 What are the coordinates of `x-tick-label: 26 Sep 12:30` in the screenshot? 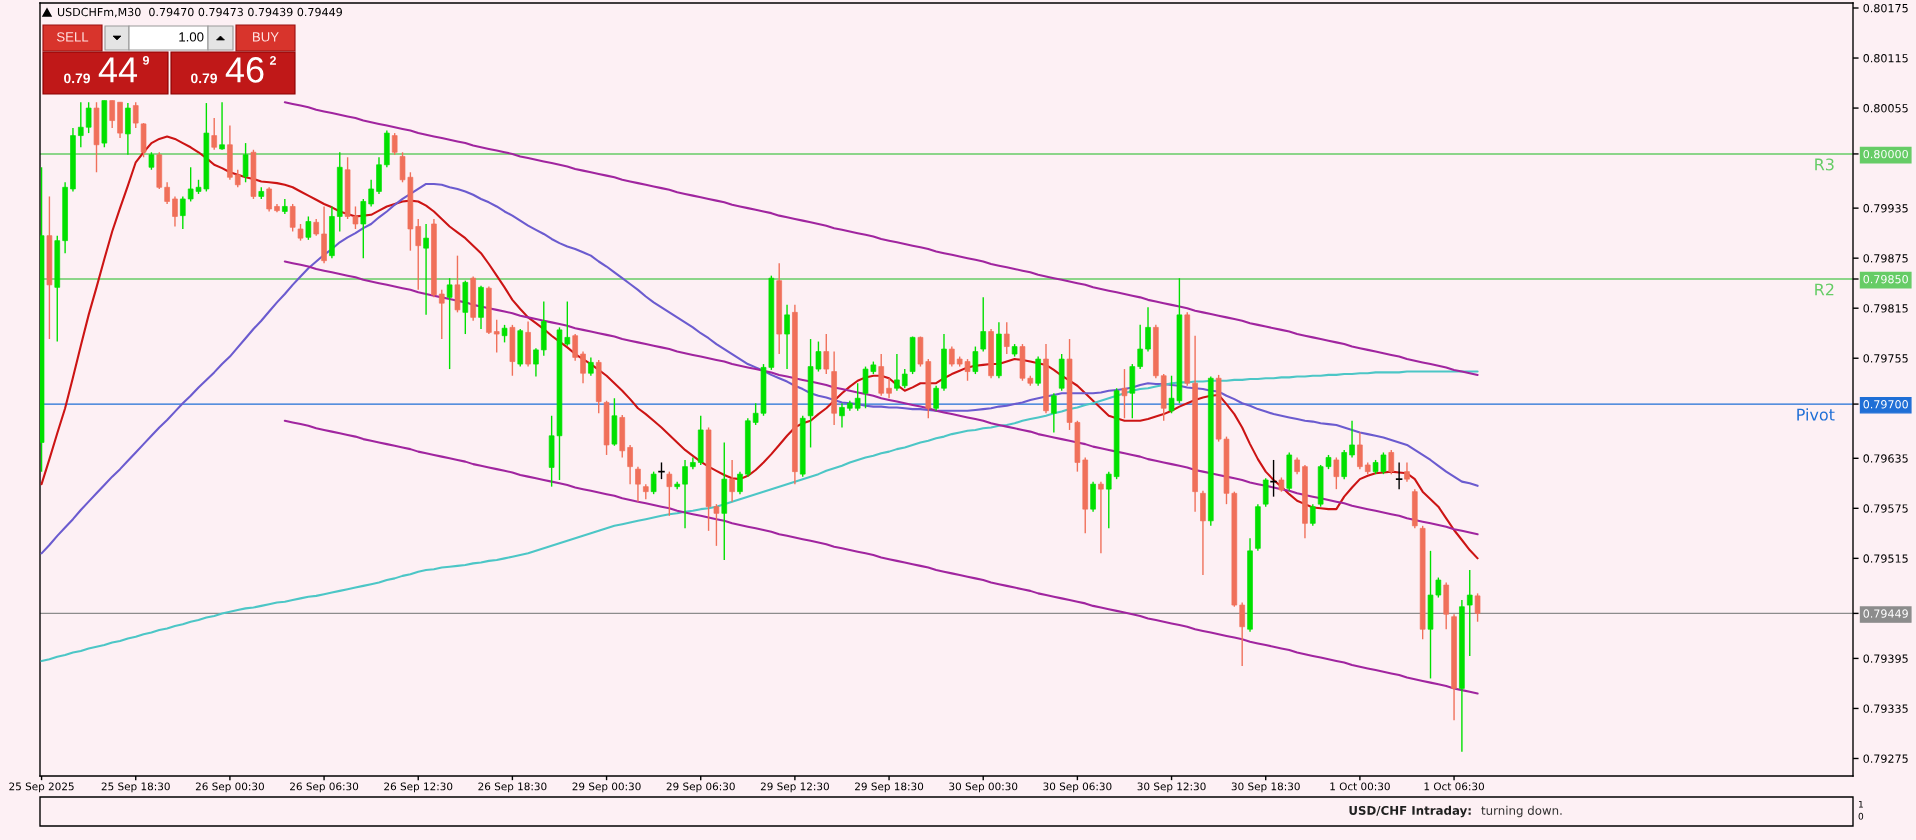 It's located at (418, 787).